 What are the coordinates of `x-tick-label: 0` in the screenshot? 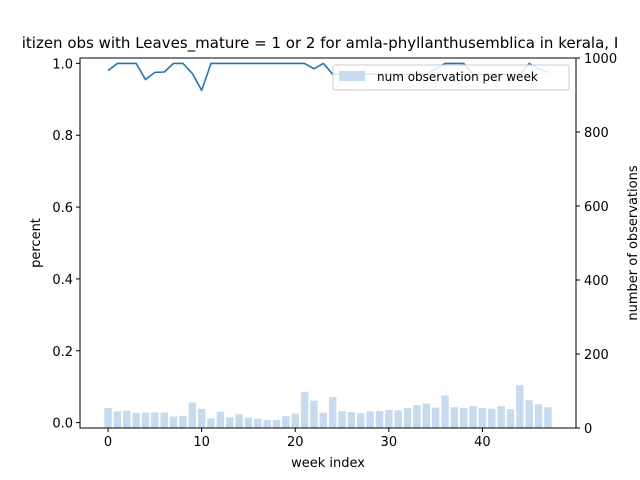 It's located at (108, 442).